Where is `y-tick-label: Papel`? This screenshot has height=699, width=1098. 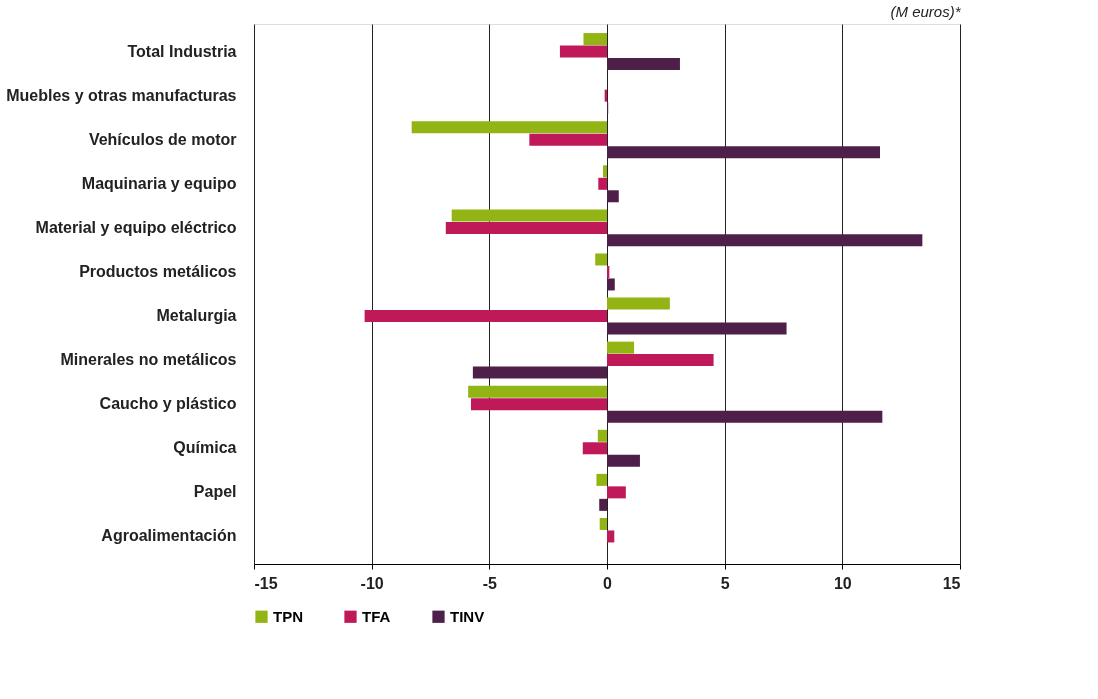
y-tick-label: Papel is located at coordinates (215, 492).